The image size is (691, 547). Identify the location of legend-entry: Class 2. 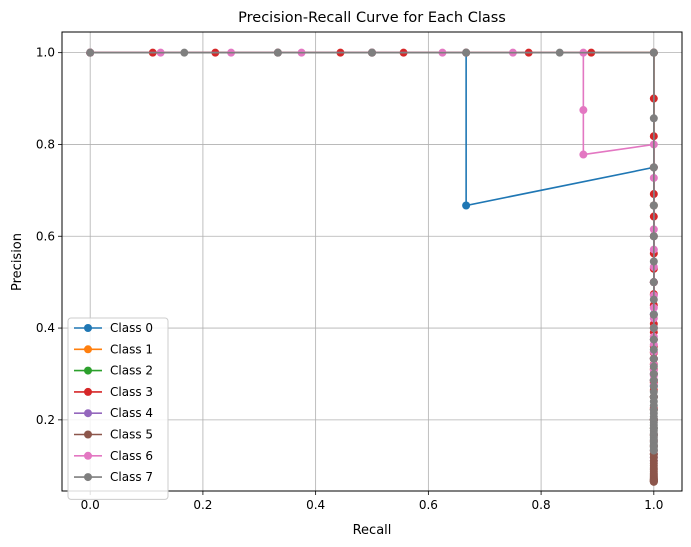
(113, 371).